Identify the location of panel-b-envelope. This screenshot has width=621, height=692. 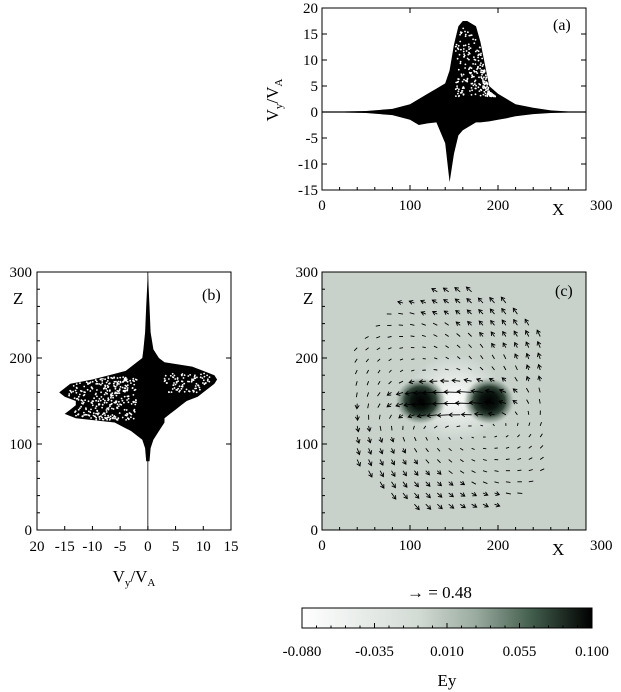
(138, 367).